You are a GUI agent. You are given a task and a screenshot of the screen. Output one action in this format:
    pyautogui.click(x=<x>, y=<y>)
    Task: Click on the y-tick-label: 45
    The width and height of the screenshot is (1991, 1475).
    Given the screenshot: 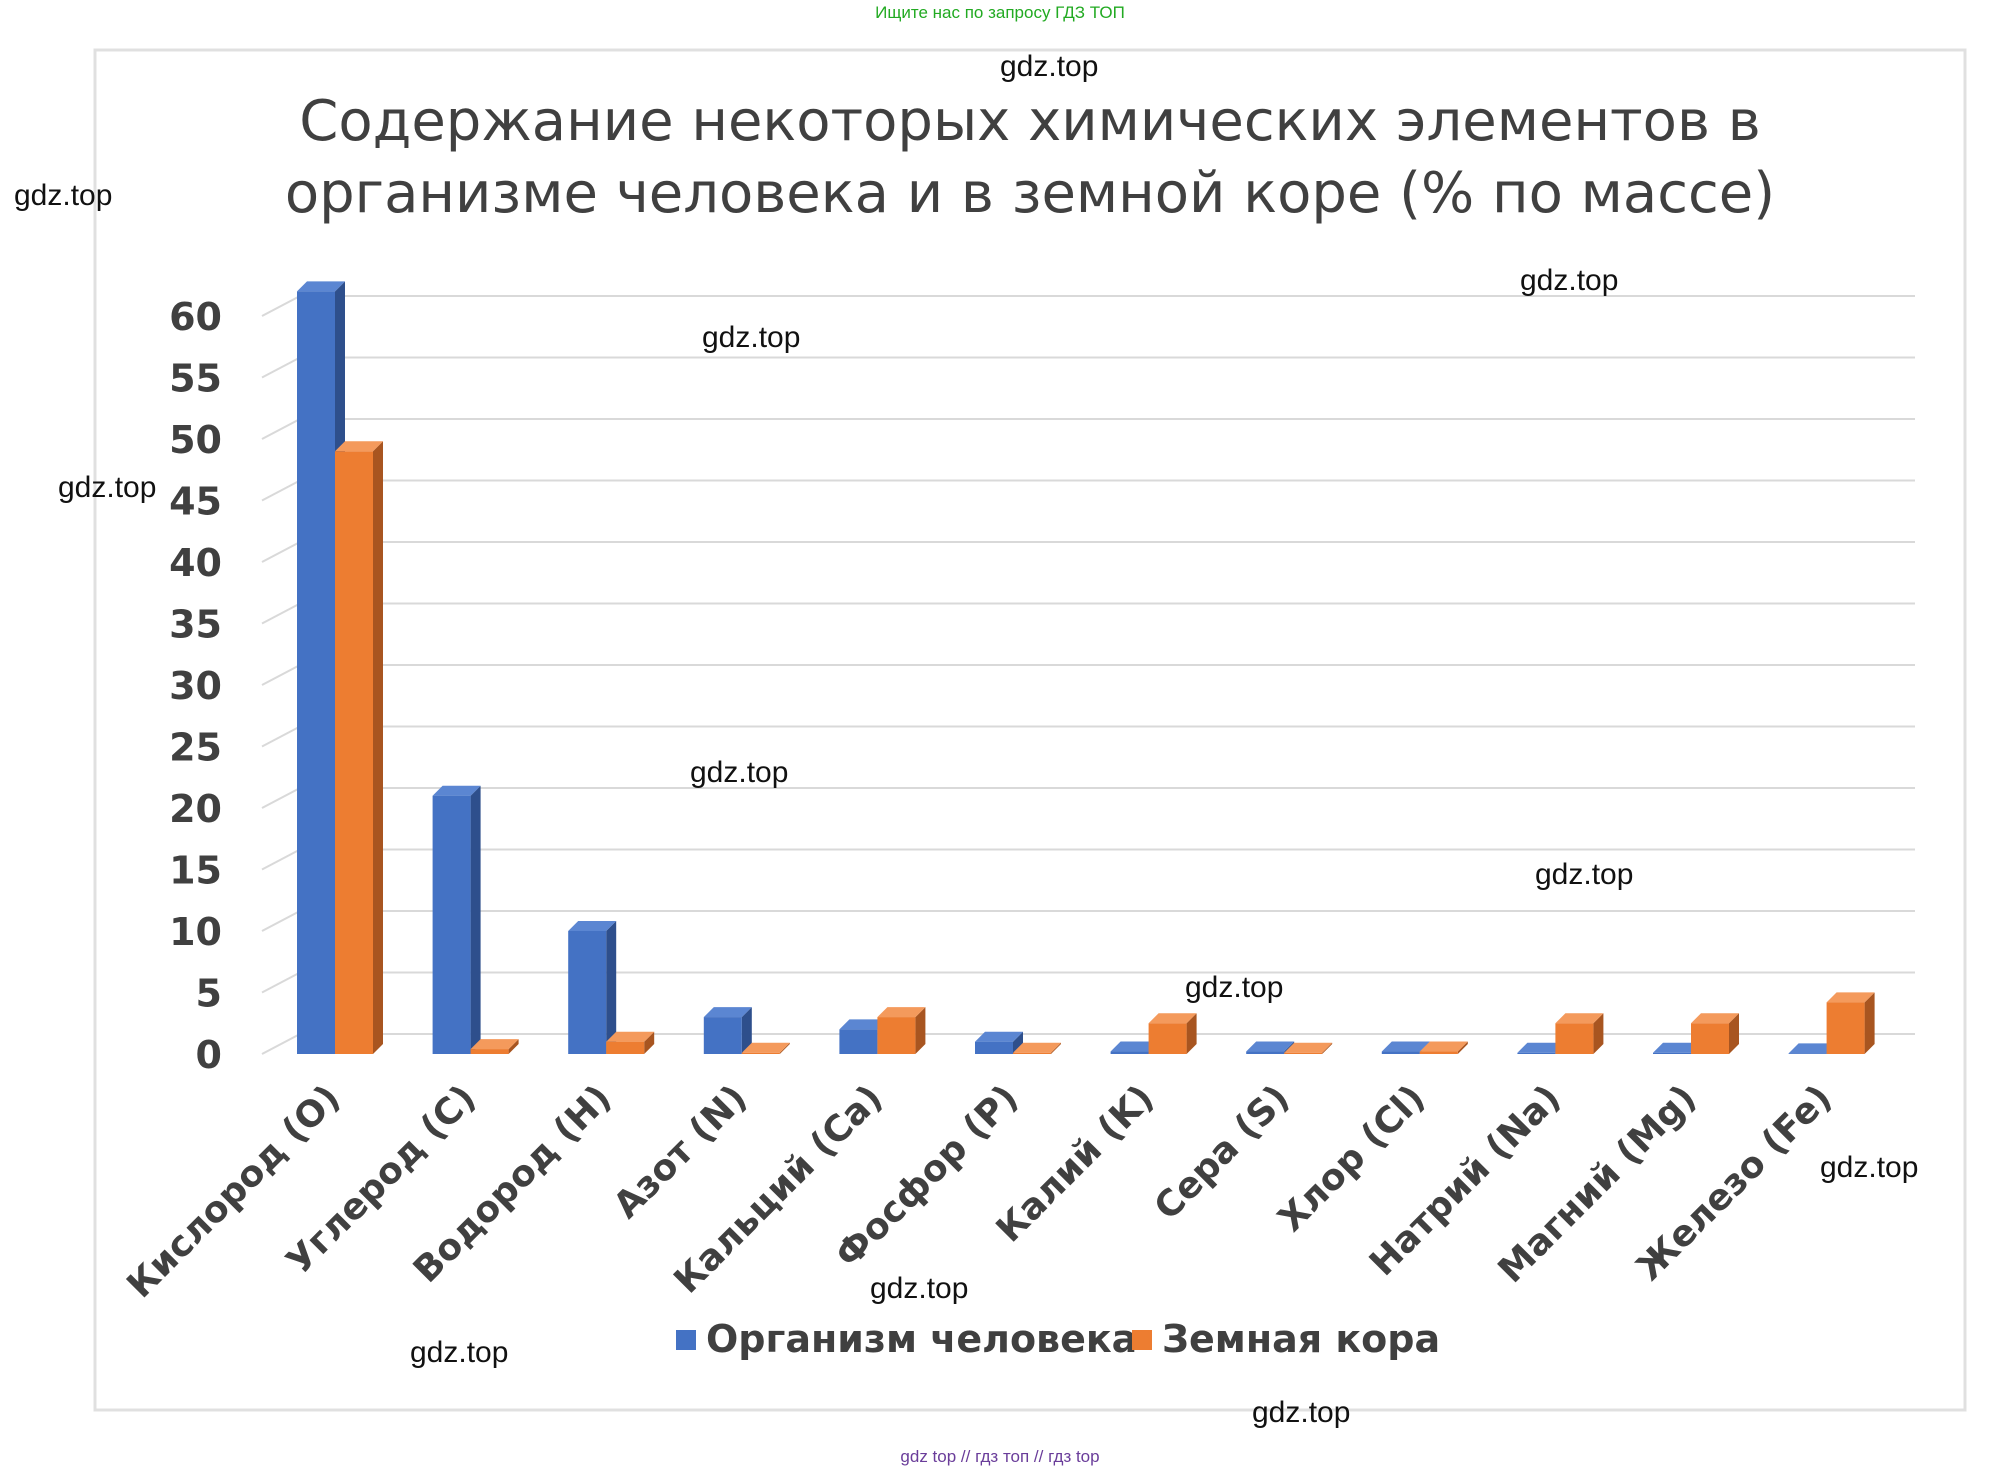 What is the action you would take?
    pyautogui.click(x=195, y=502)
    